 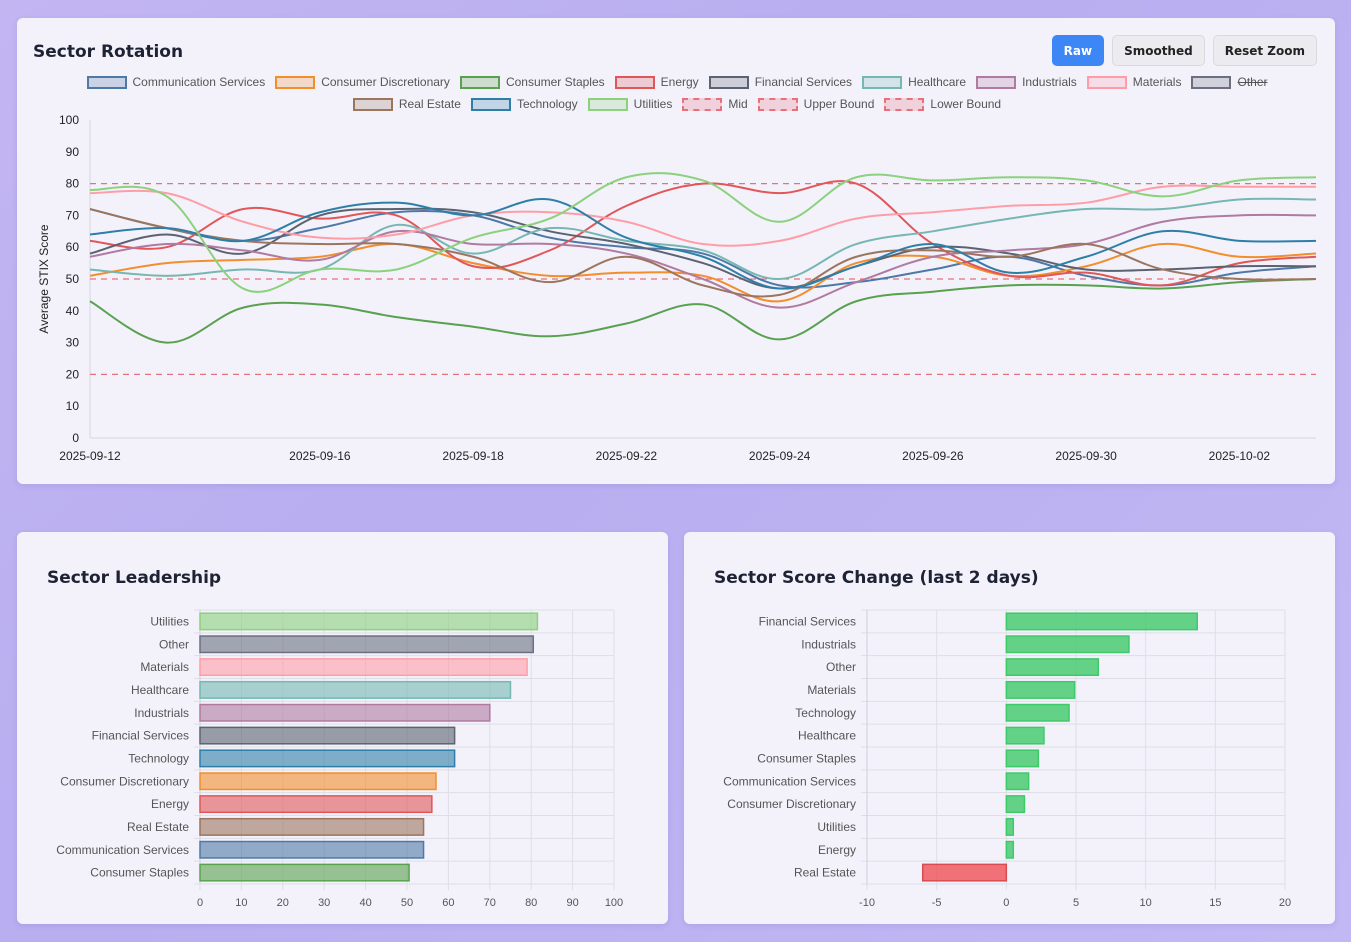 I want to click on x-tick-label: 100, so click(x=614, y=903).